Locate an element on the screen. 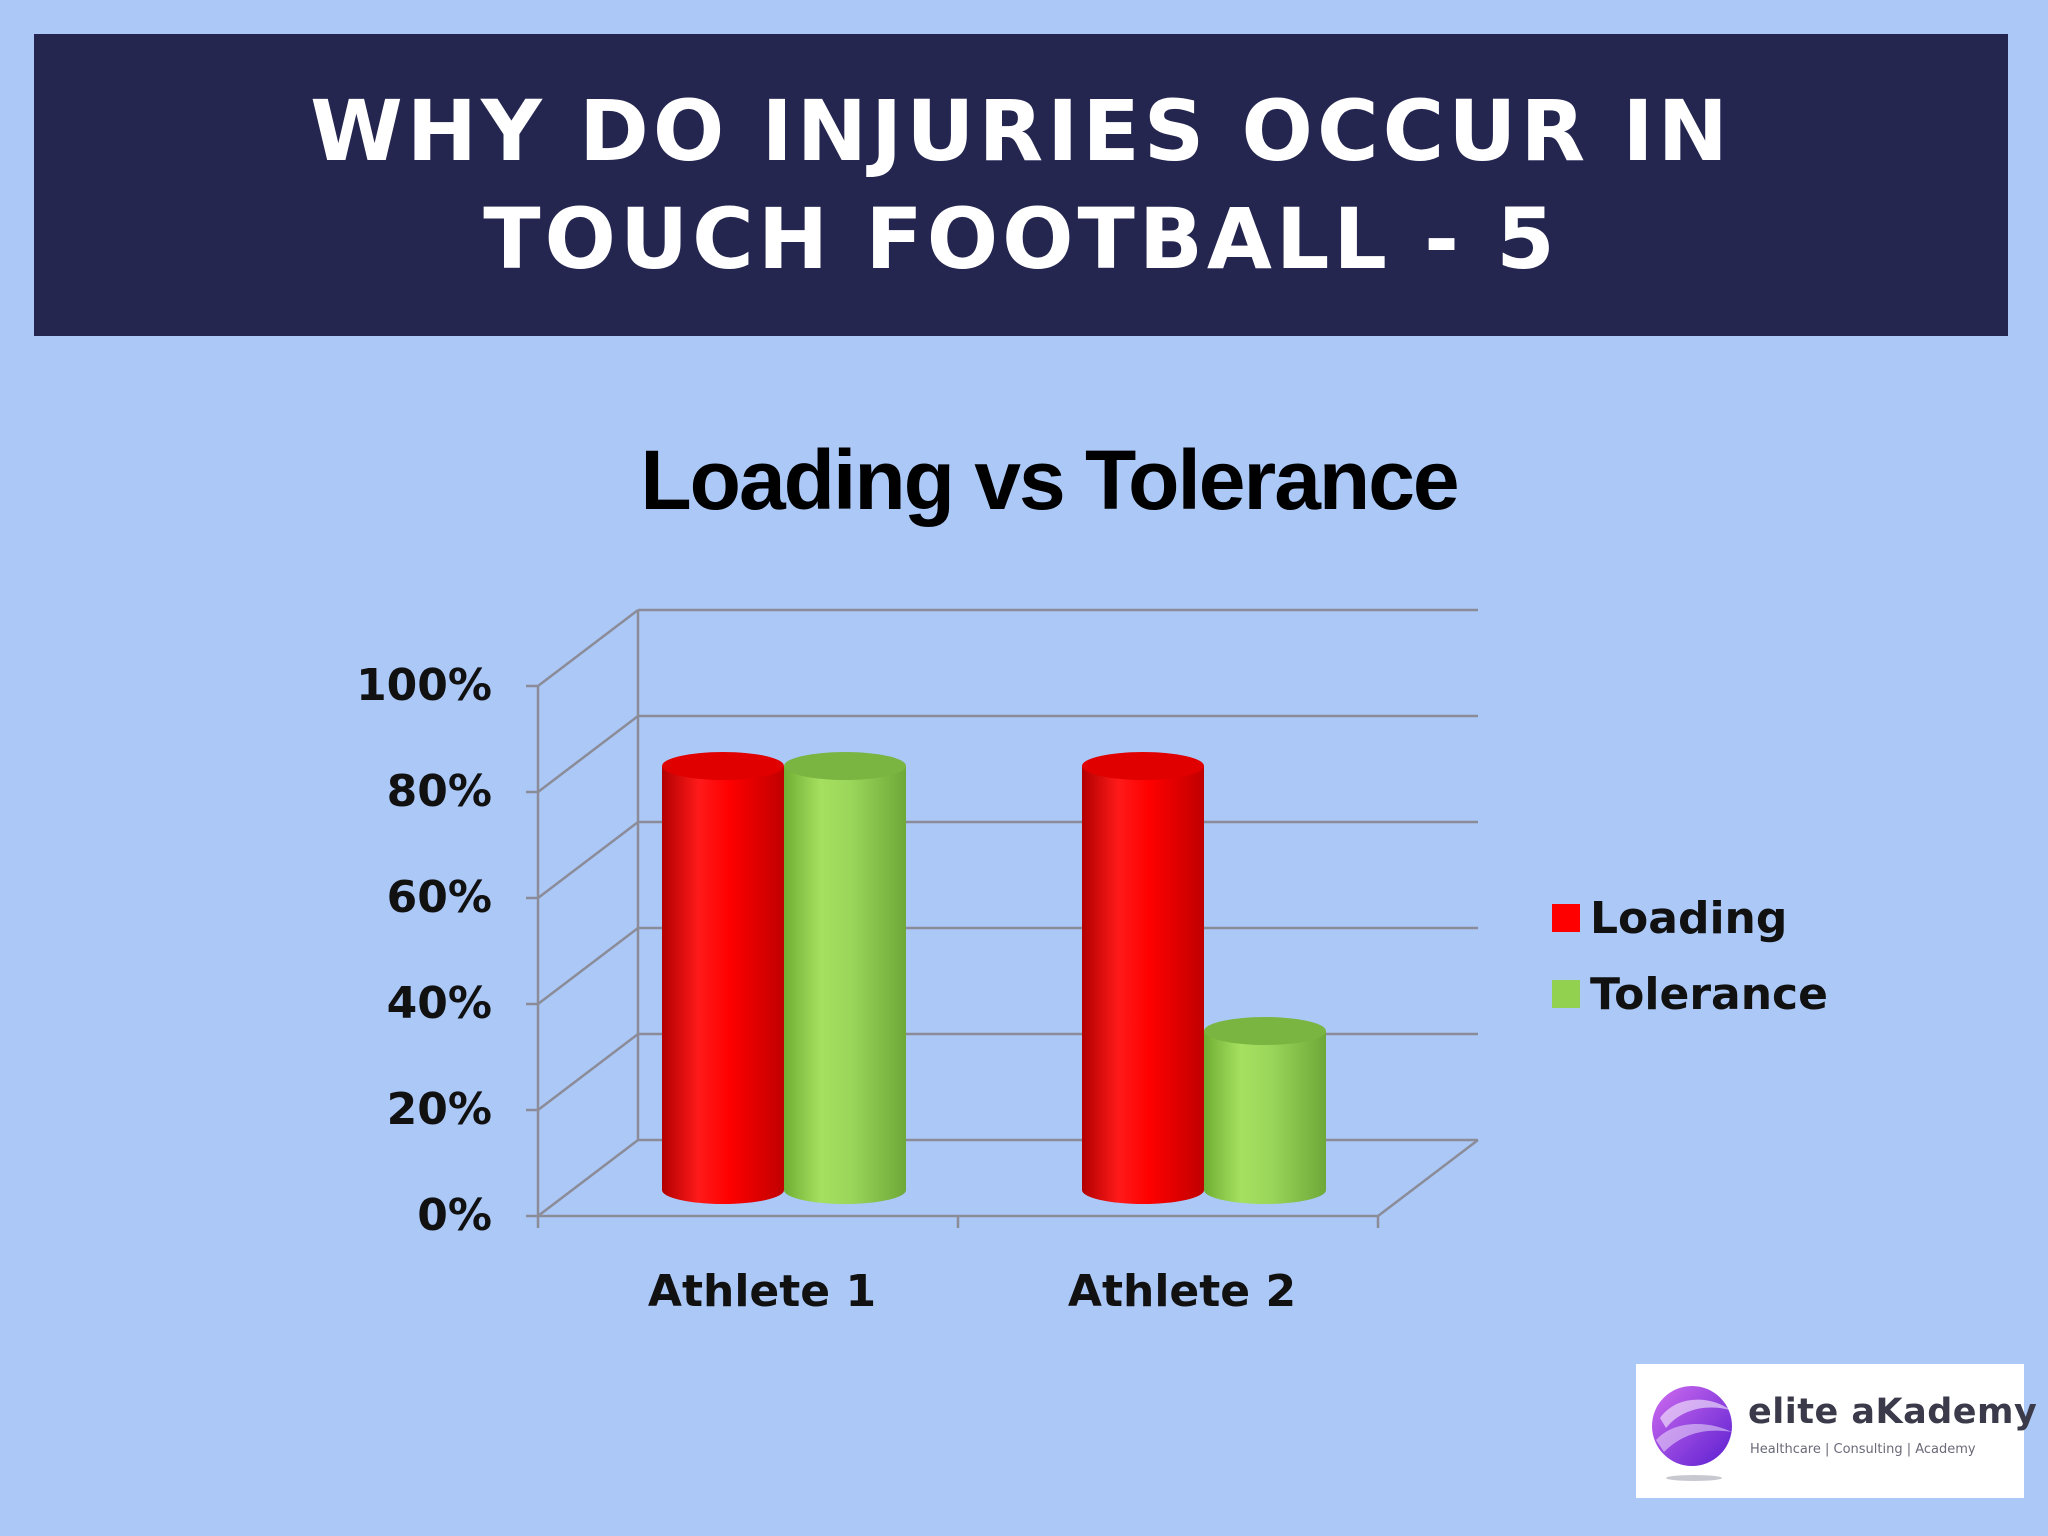  logo-tagline: Healthcare | Consulting | Academy is located at coordinates (1863, 1449).